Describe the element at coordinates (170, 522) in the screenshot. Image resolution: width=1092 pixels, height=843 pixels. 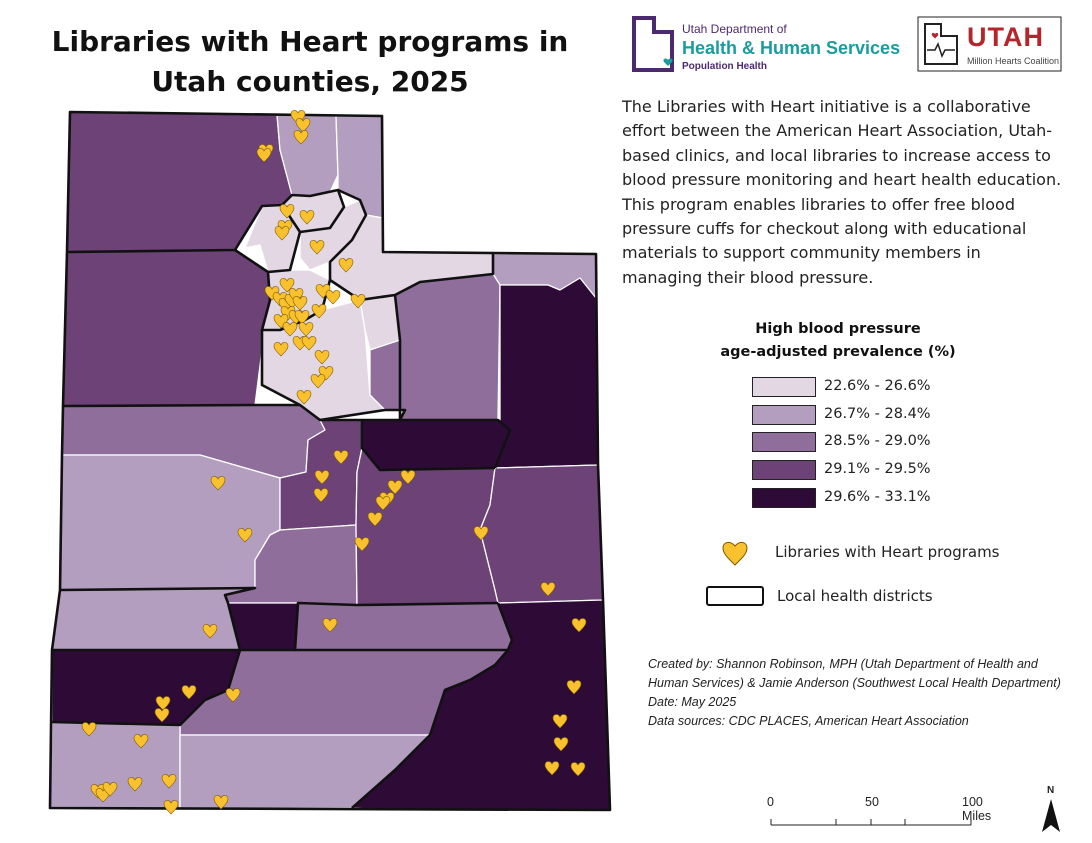
I see `county-millard` at that location.